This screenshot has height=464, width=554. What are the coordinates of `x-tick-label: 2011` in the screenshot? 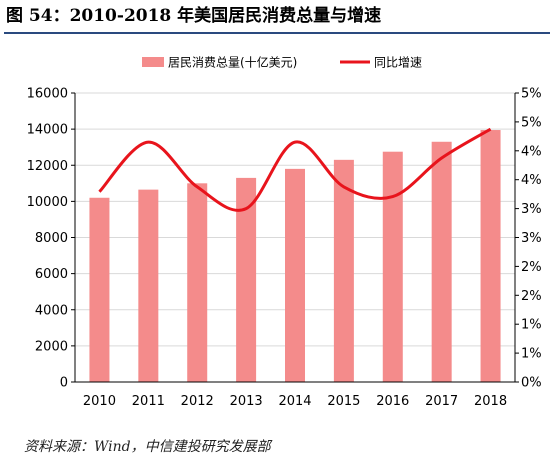 It's located at (148, 401).